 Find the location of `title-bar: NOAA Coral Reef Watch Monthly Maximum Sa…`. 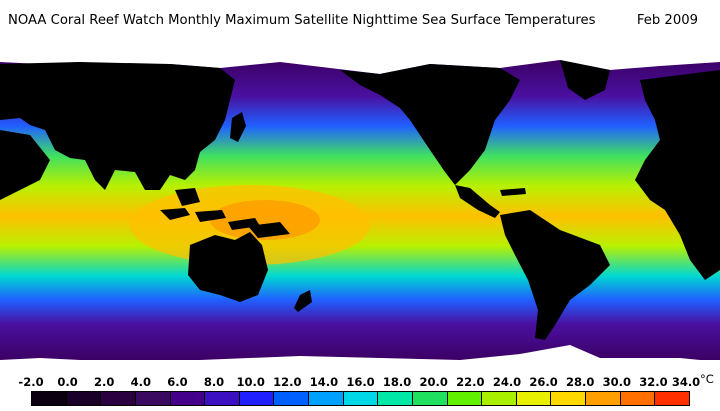

title-bar: NOAA Coral Reef Watch Monthly Maximum Sa… is located at coordinates (360, 20).